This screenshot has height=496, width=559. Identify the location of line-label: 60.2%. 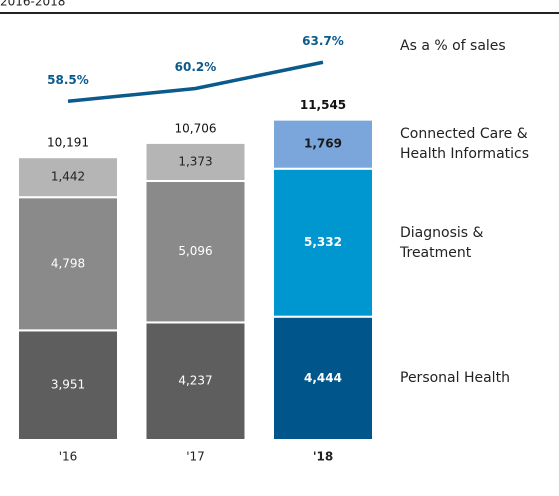
(196, 67).